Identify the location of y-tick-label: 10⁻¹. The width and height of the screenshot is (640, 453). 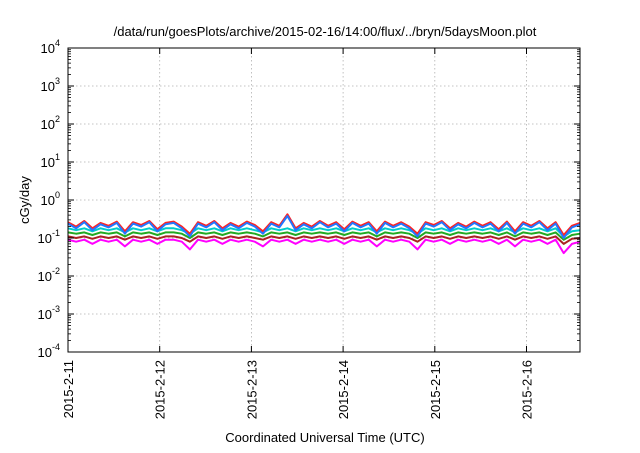
(49, 237).